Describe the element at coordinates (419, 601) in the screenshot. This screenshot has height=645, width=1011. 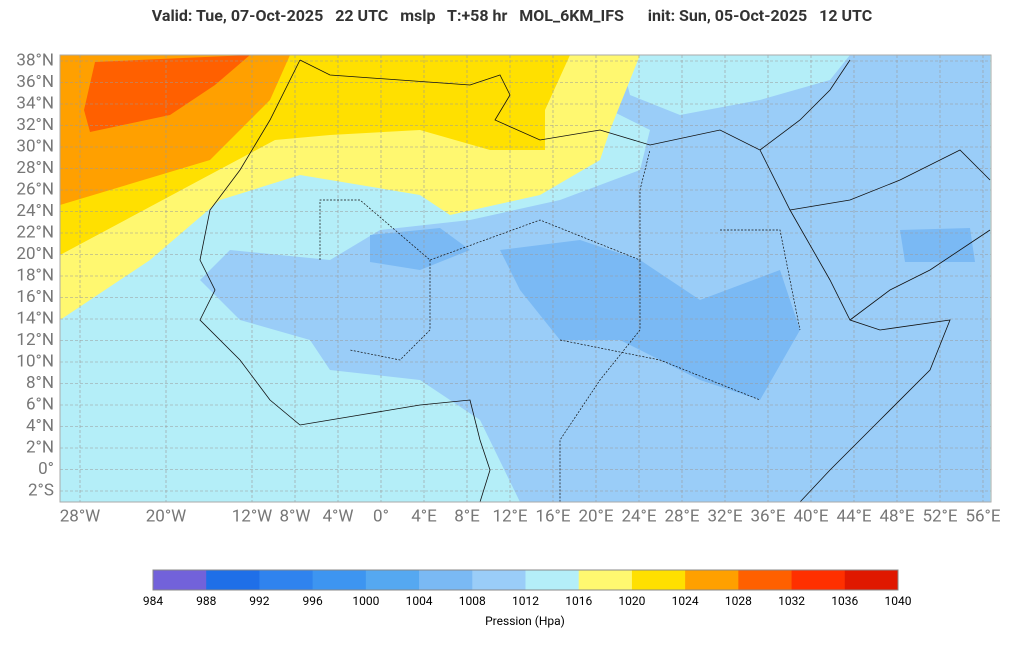
I see `colorbar-tick-label: 1004` at that location.